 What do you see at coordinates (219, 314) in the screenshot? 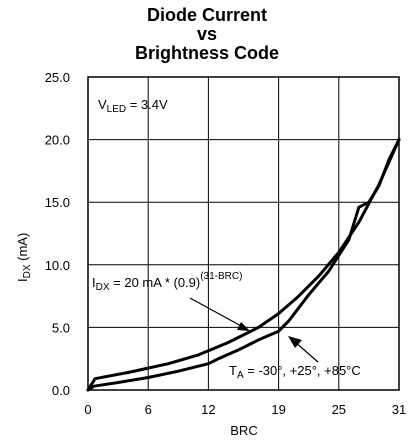
I see `formula-arrow` at bounding box center [219, 314].